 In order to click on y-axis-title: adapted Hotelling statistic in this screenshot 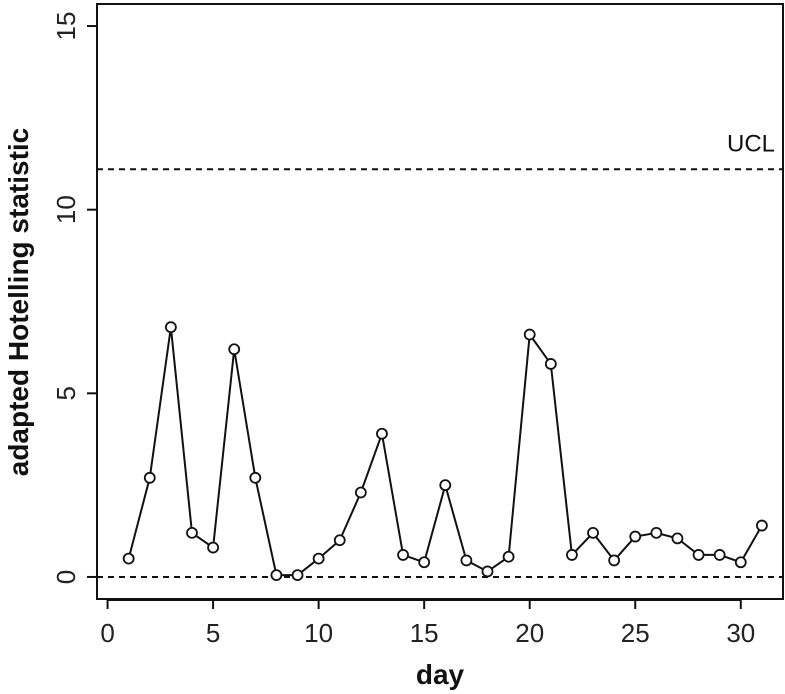, I will do `click(18, 302)`.